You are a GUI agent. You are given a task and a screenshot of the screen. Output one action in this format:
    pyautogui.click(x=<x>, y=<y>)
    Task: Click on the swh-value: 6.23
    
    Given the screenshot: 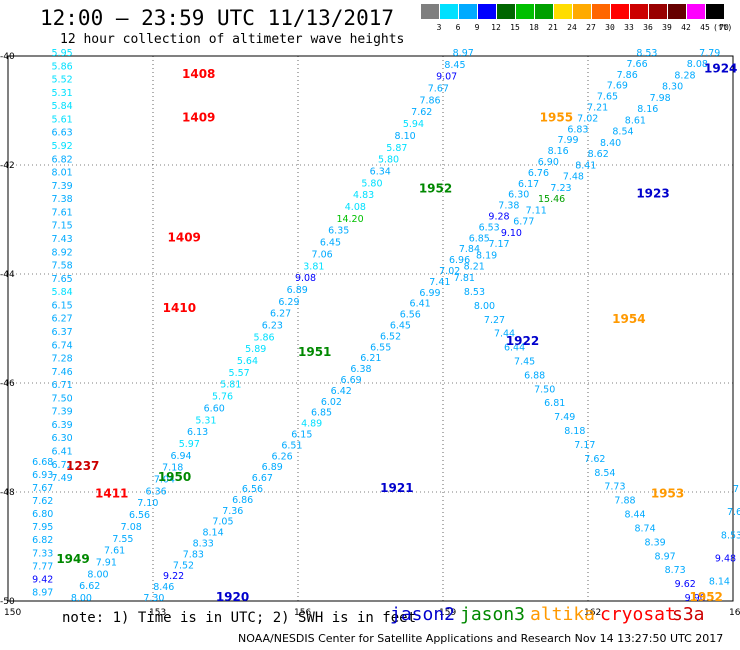 What is the action you would take?
    pyautogui.click(x=272, y=326)
    